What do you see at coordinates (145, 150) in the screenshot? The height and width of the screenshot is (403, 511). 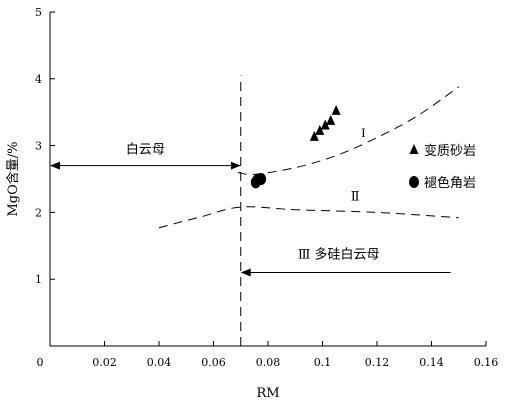 I see `annotation-muscovite: 白云母` at bounding box center [145, 150].